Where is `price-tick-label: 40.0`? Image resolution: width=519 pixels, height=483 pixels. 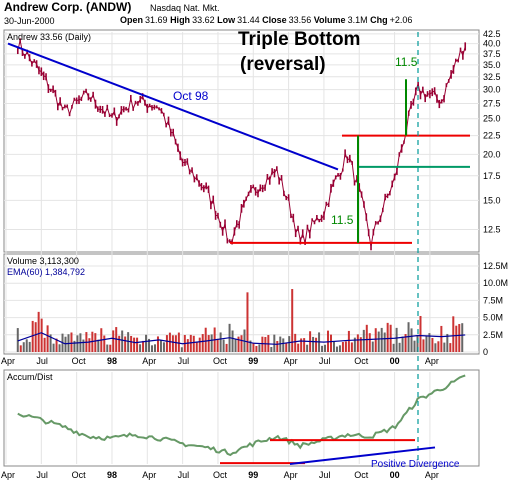 price-tick-label: 40.0 is located at coordinates (492, 44).